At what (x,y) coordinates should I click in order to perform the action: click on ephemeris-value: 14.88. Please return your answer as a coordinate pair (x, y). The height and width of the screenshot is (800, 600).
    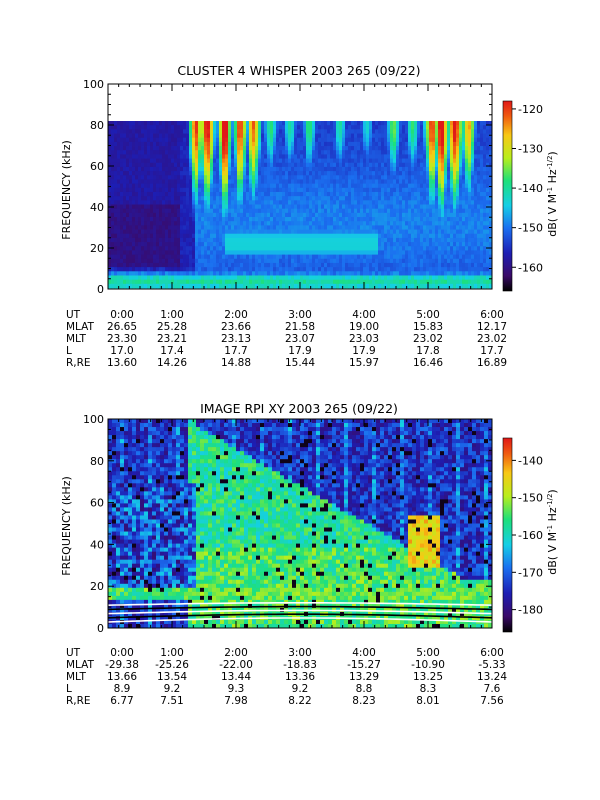
    Looking at the image, I should click on (236, 363).